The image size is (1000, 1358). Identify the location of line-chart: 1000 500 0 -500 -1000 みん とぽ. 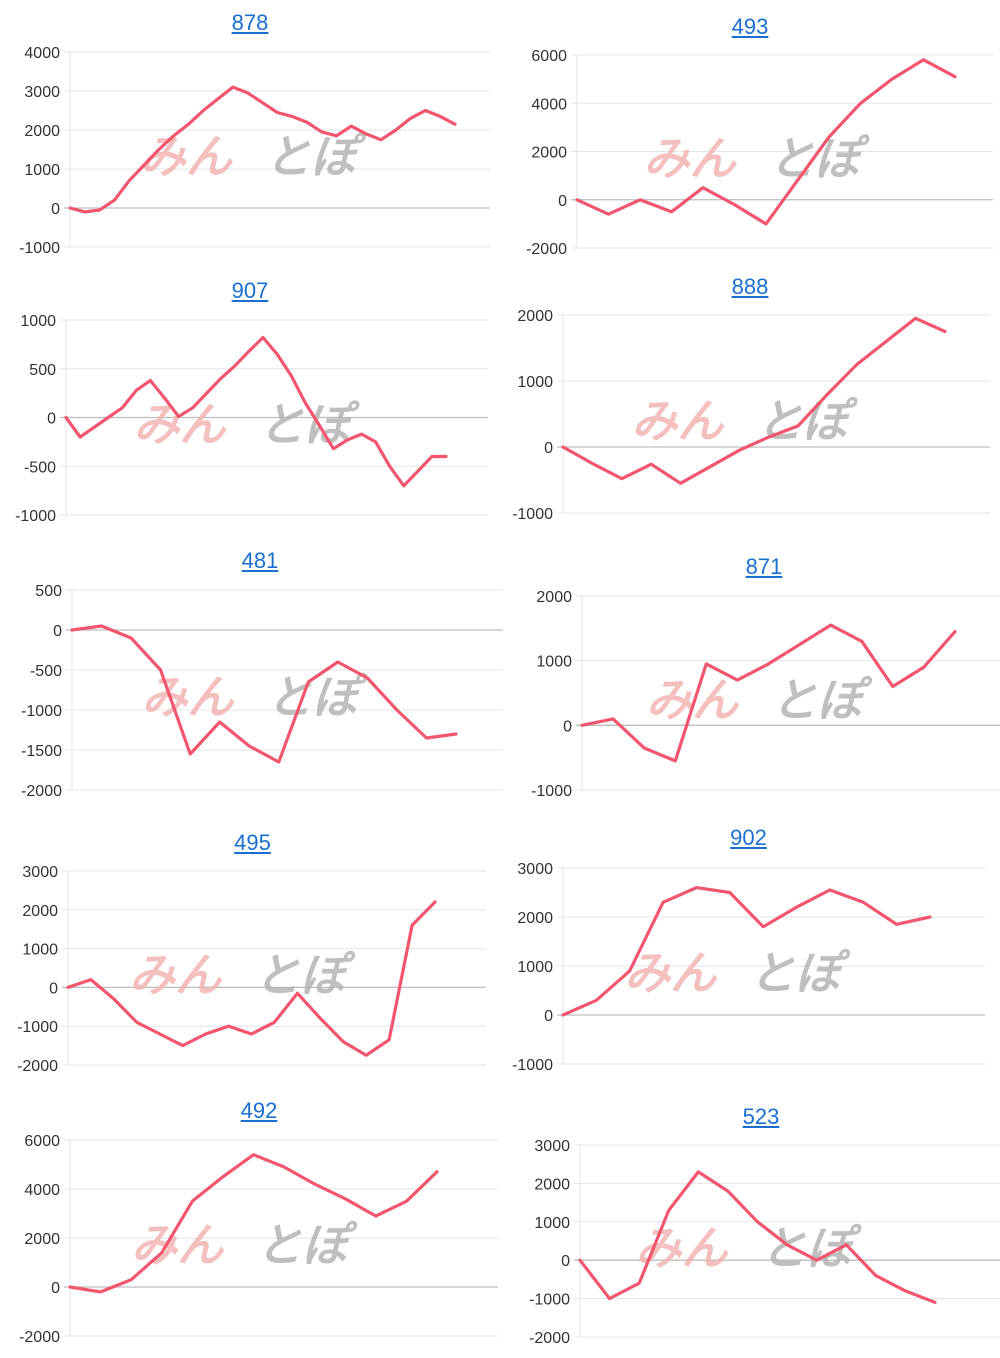
(251, 419).